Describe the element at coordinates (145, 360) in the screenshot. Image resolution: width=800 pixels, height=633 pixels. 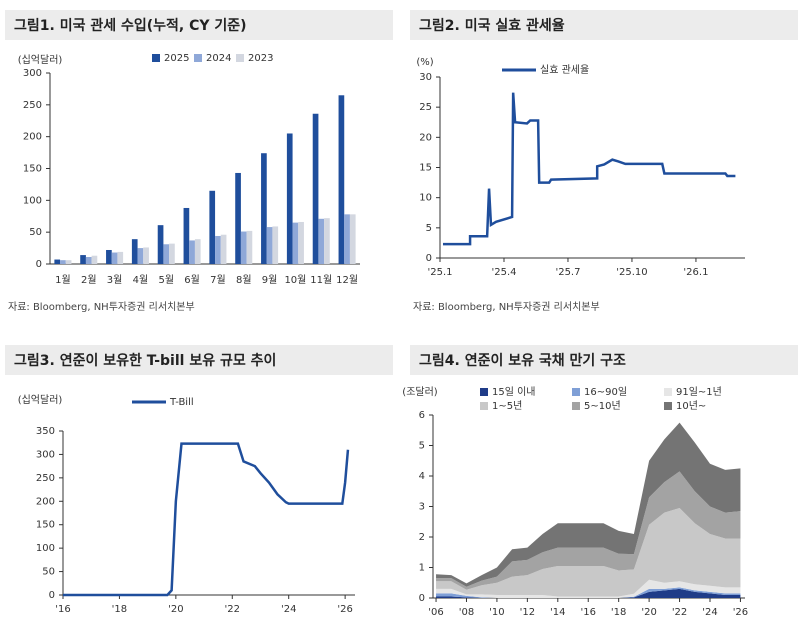
I see `chart-title: 그림3. 연준이 보유한 T-bill 보유 규모 추이` at that location.